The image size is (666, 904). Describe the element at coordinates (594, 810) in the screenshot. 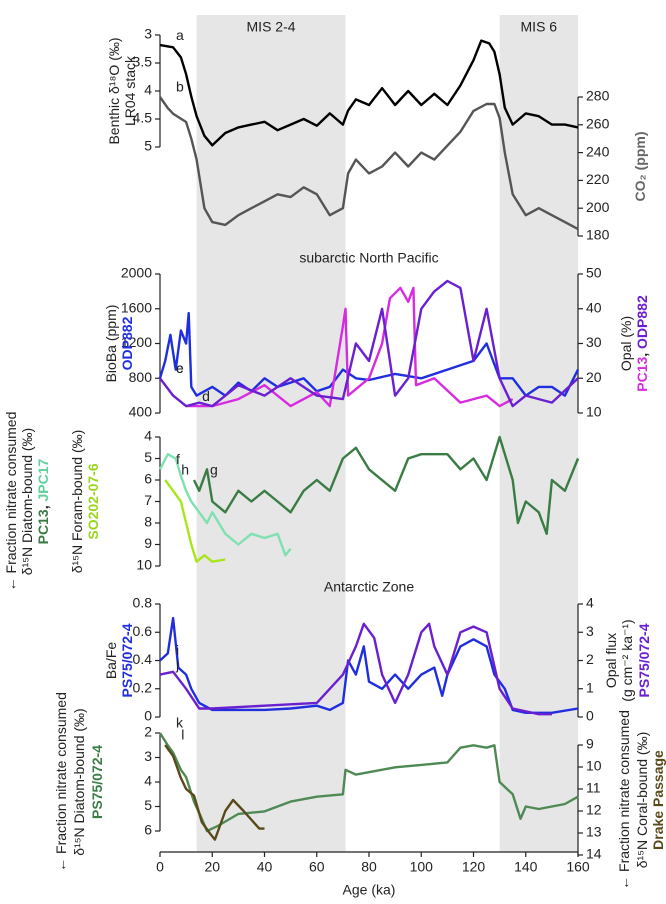

I see `y2-tick-label: 12` at that location.